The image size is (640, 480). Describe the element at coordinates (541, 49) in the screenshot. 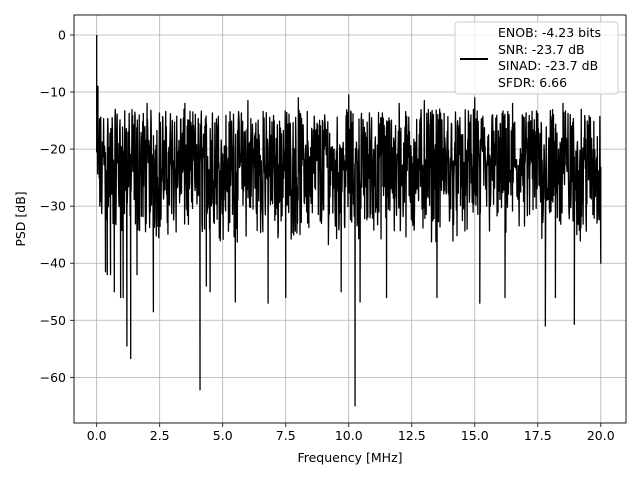

I see `legend-entry-snr: SNR: -23.7 dB` at that location.